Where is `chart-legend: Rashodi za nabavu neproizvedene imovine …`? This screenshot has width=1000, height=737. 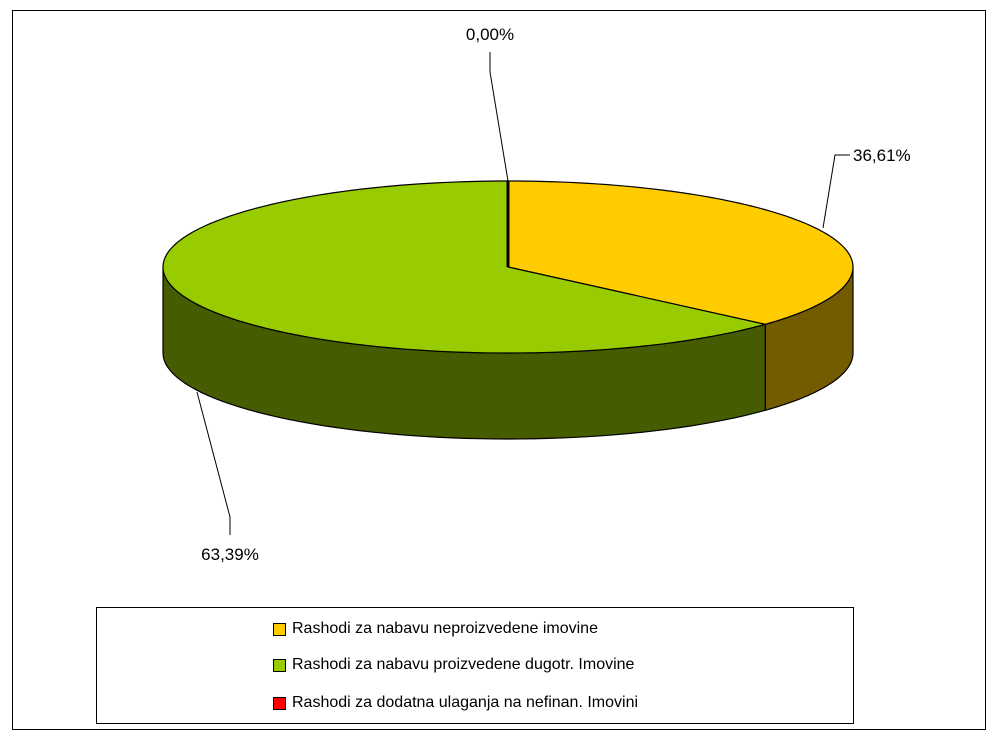 chart-legend: Rashodi za nabavu neproizvedene imovine … is located at coordinates (475, 665).